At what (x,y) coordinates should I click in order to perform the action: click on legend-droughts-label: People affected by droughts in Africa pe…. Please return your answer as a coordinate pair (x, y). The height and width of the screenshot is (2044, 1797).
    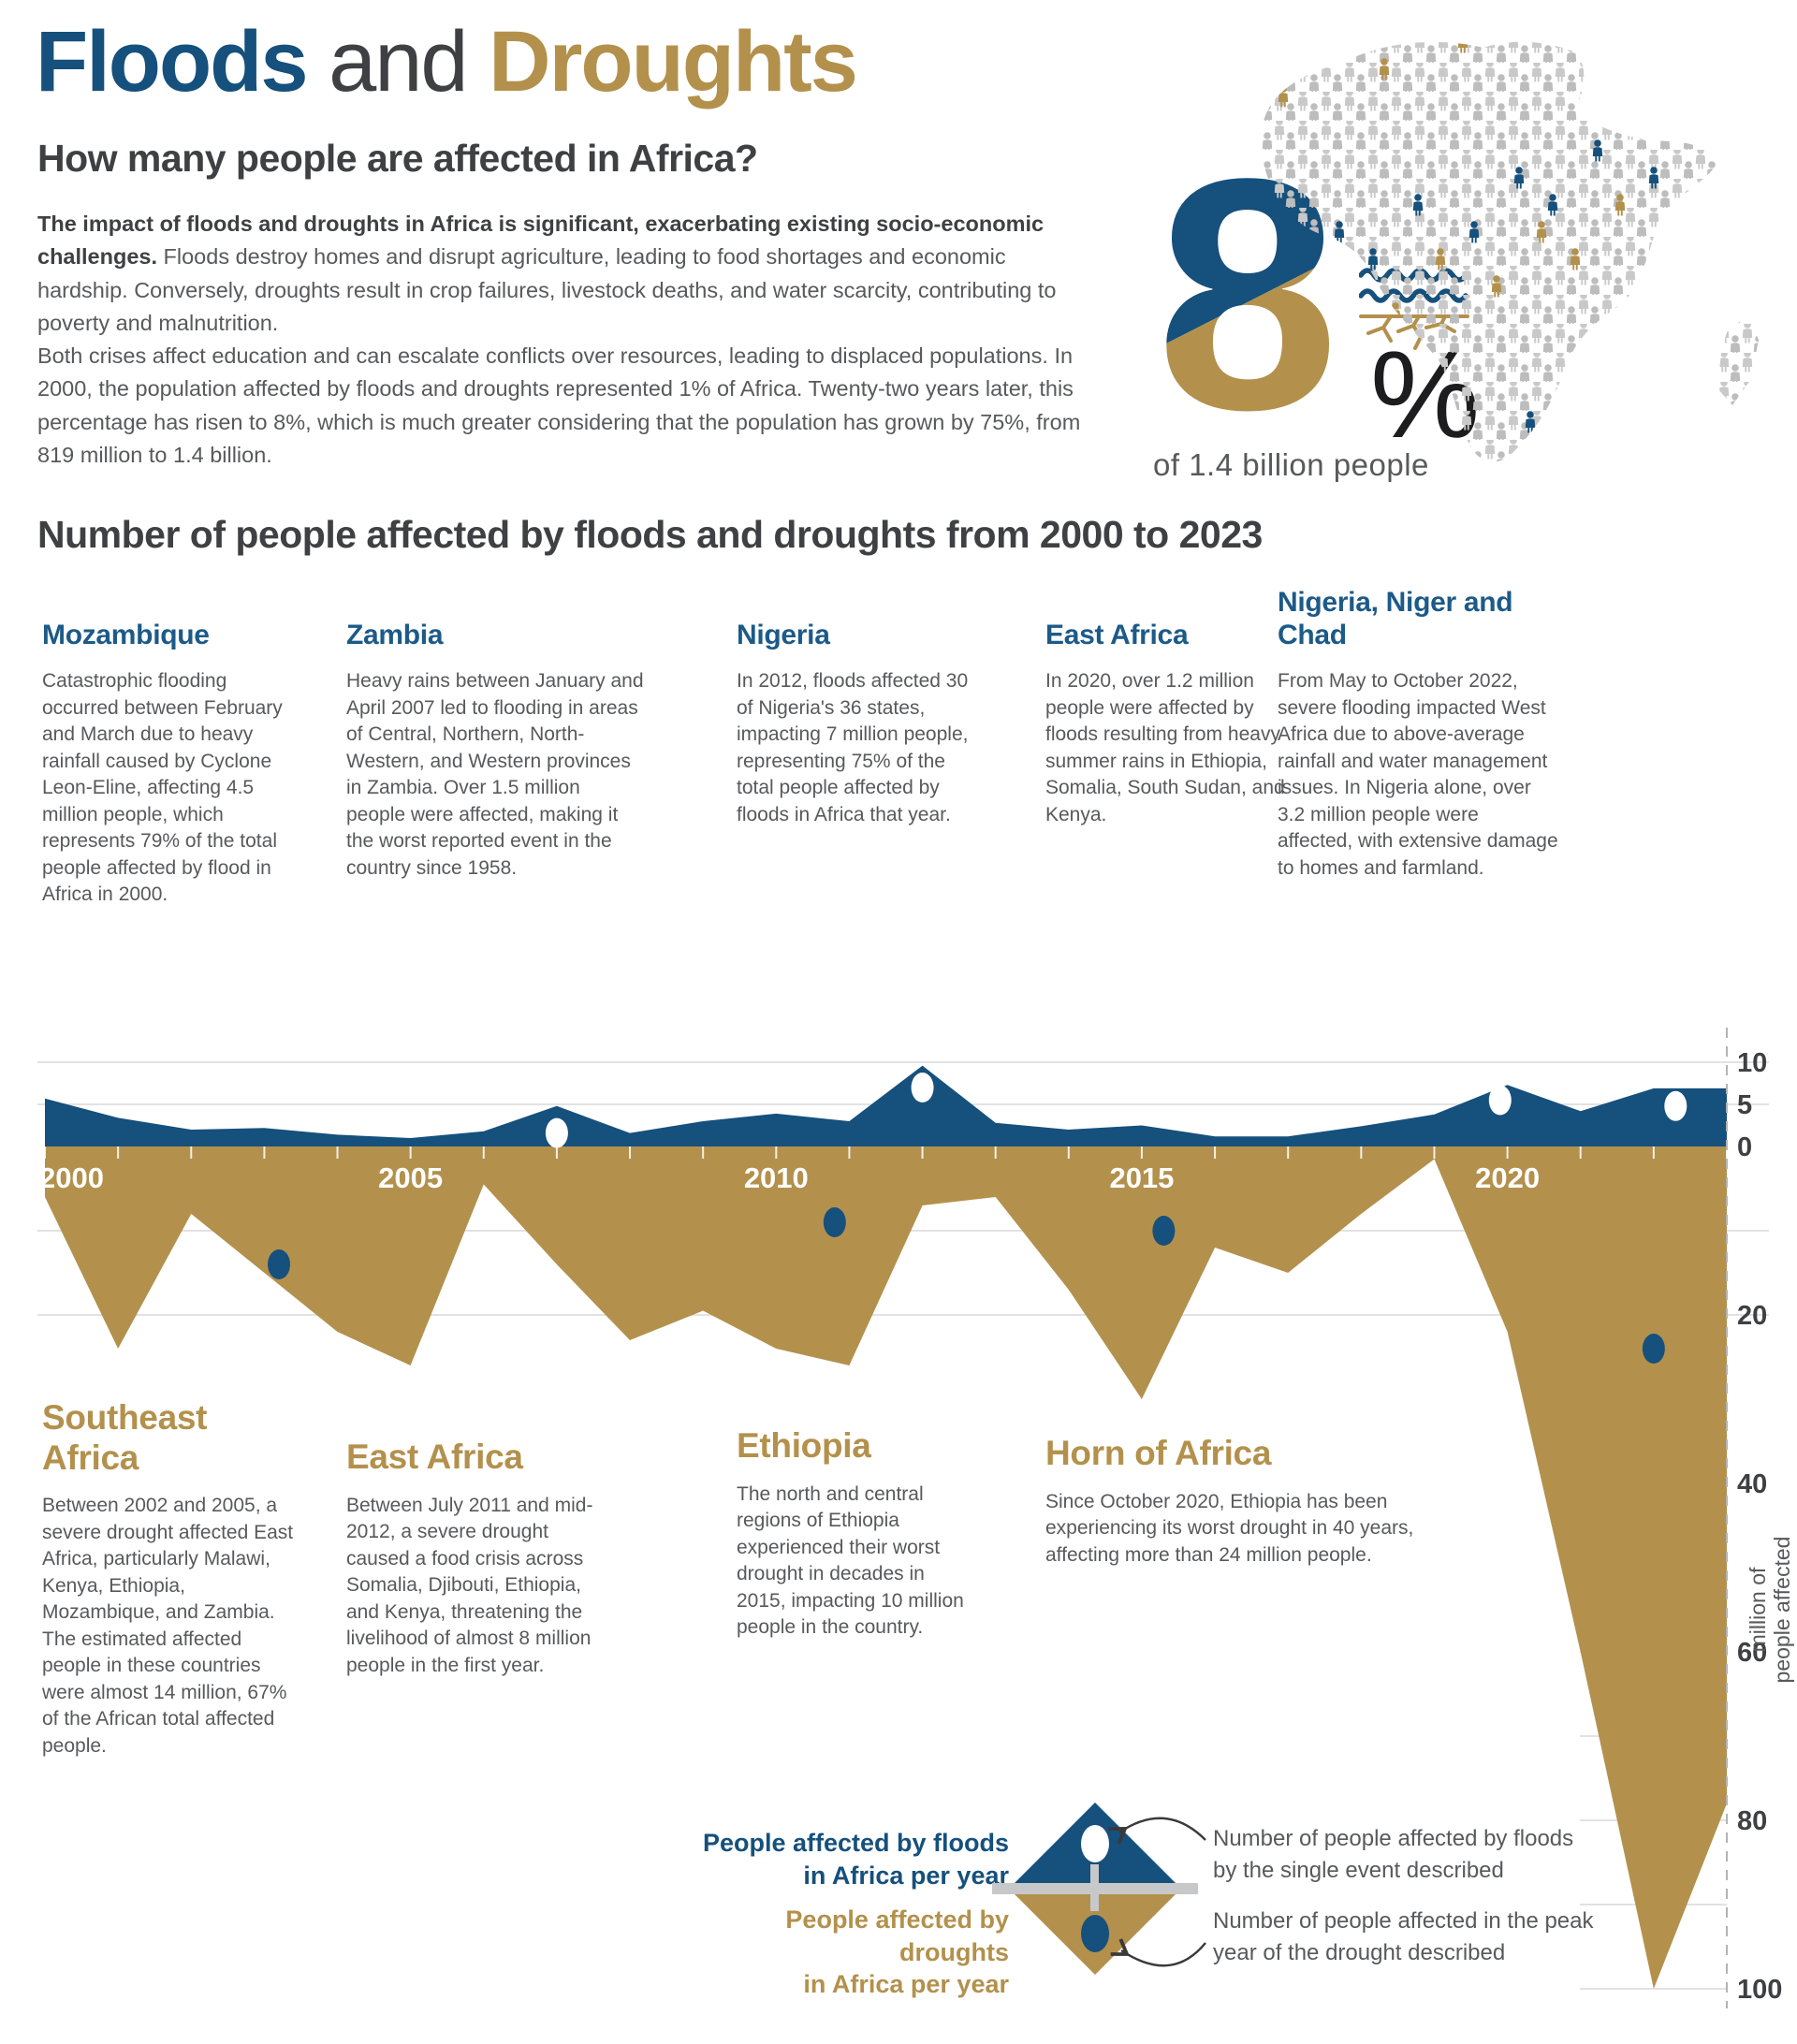
    Looking at the image, I should click on (897, 1952).